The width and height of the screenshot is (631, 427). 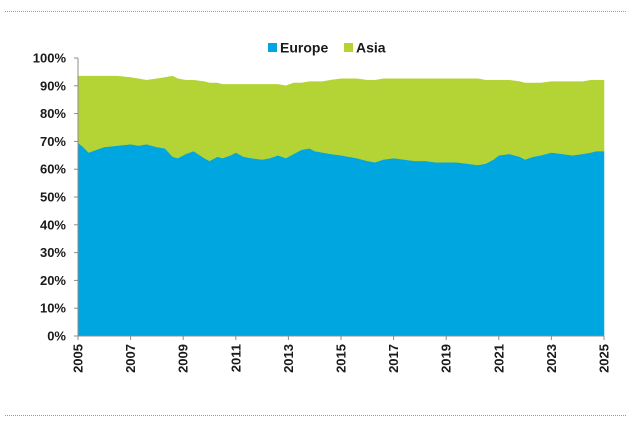 What do you see at coordinates (53, 197) in the screenshot?
I see `y-tick-label: 50%` at bounding box center [53, 197].